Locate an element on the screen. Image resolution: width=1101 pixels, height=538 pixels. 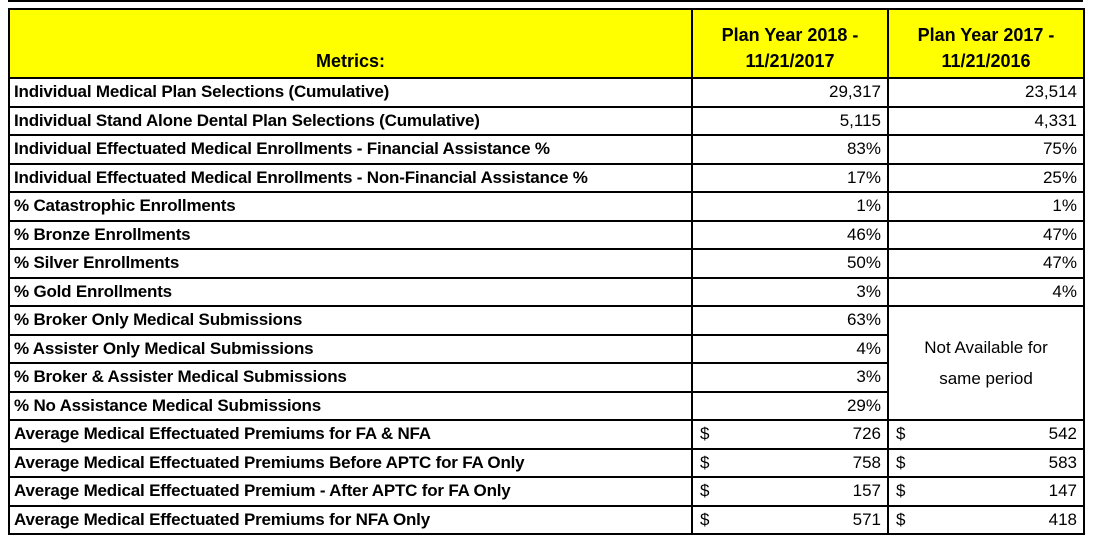
table-row: % Silver Enrollments 50% 47% is located at coordinates (546, 263).